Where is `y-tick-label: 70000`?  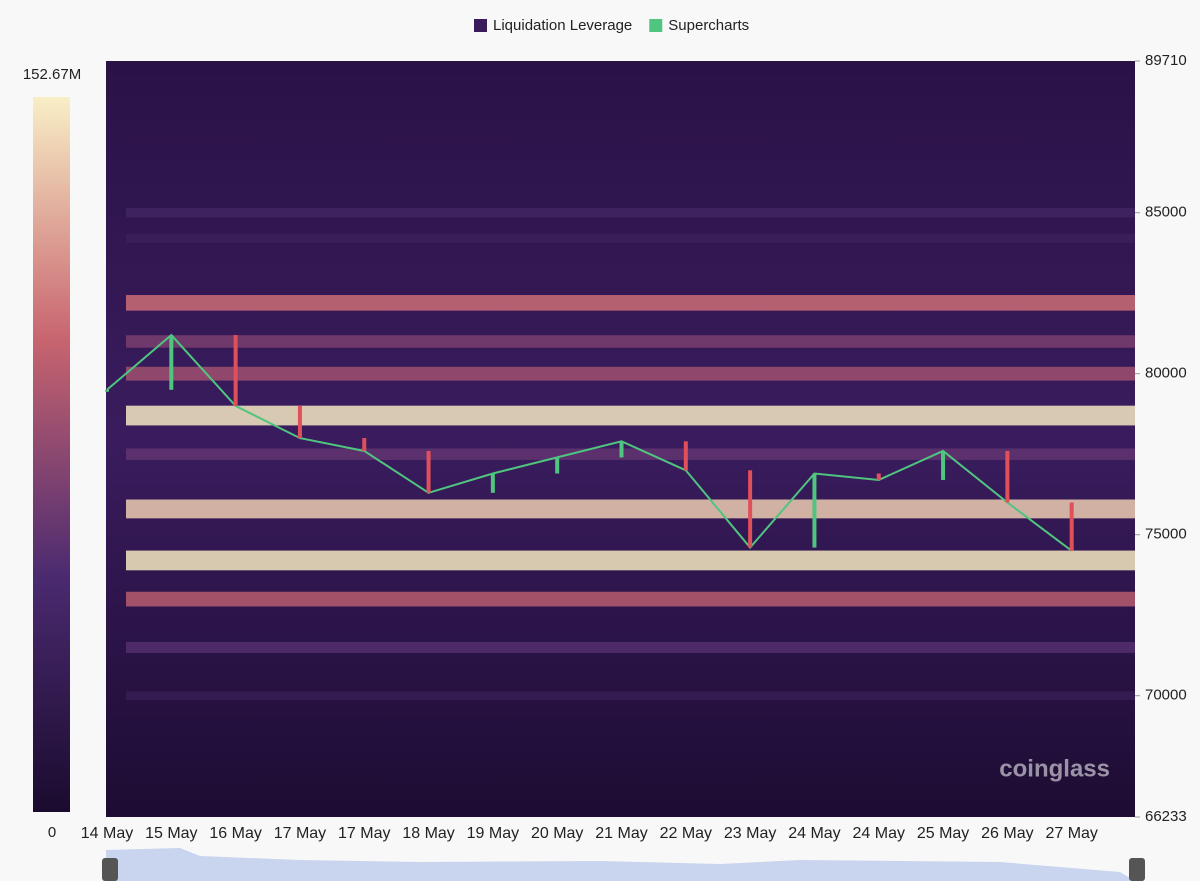
y-tick-label: 70000 is located at coordinates (1166, 695).